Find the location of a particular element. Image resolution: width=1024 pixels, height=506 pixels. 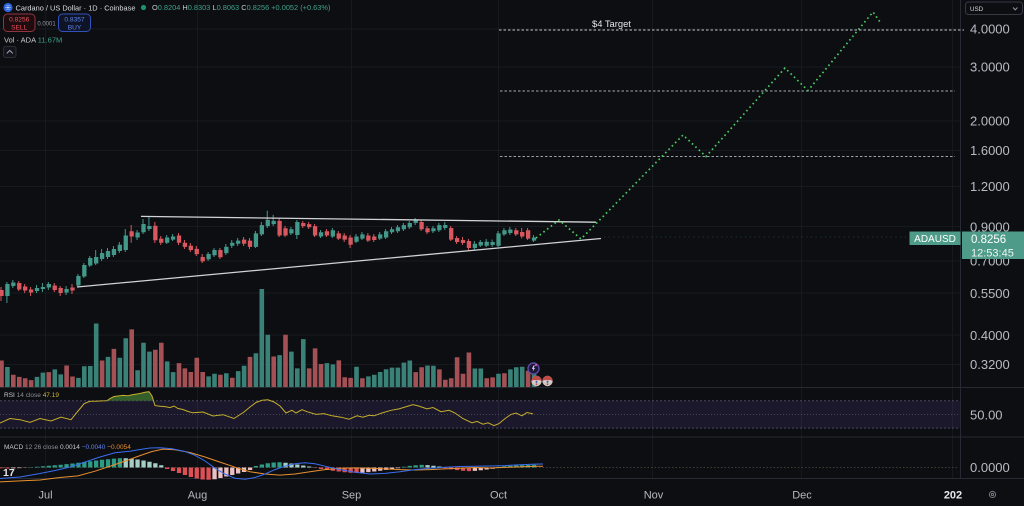

svg-text: 202 is located at coordinates (953, 496).